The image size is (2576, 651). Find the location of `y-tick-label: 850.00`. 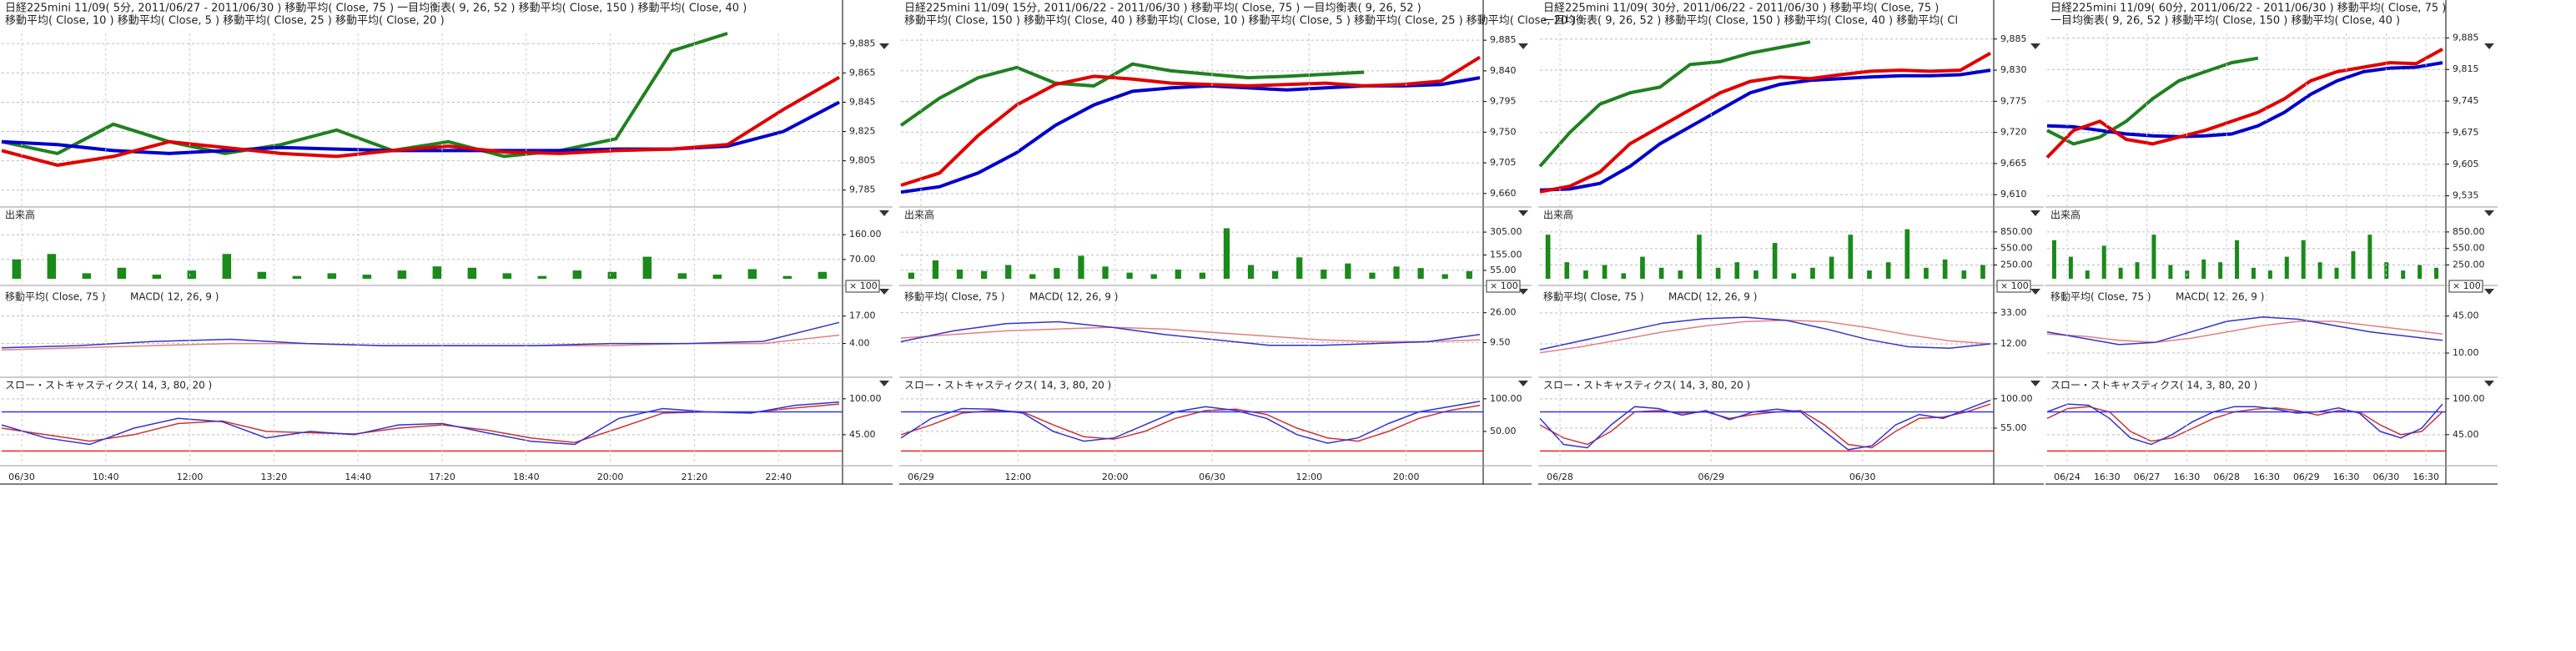

y-tick-label: 850.00 is located at coordinates (2469, 231).